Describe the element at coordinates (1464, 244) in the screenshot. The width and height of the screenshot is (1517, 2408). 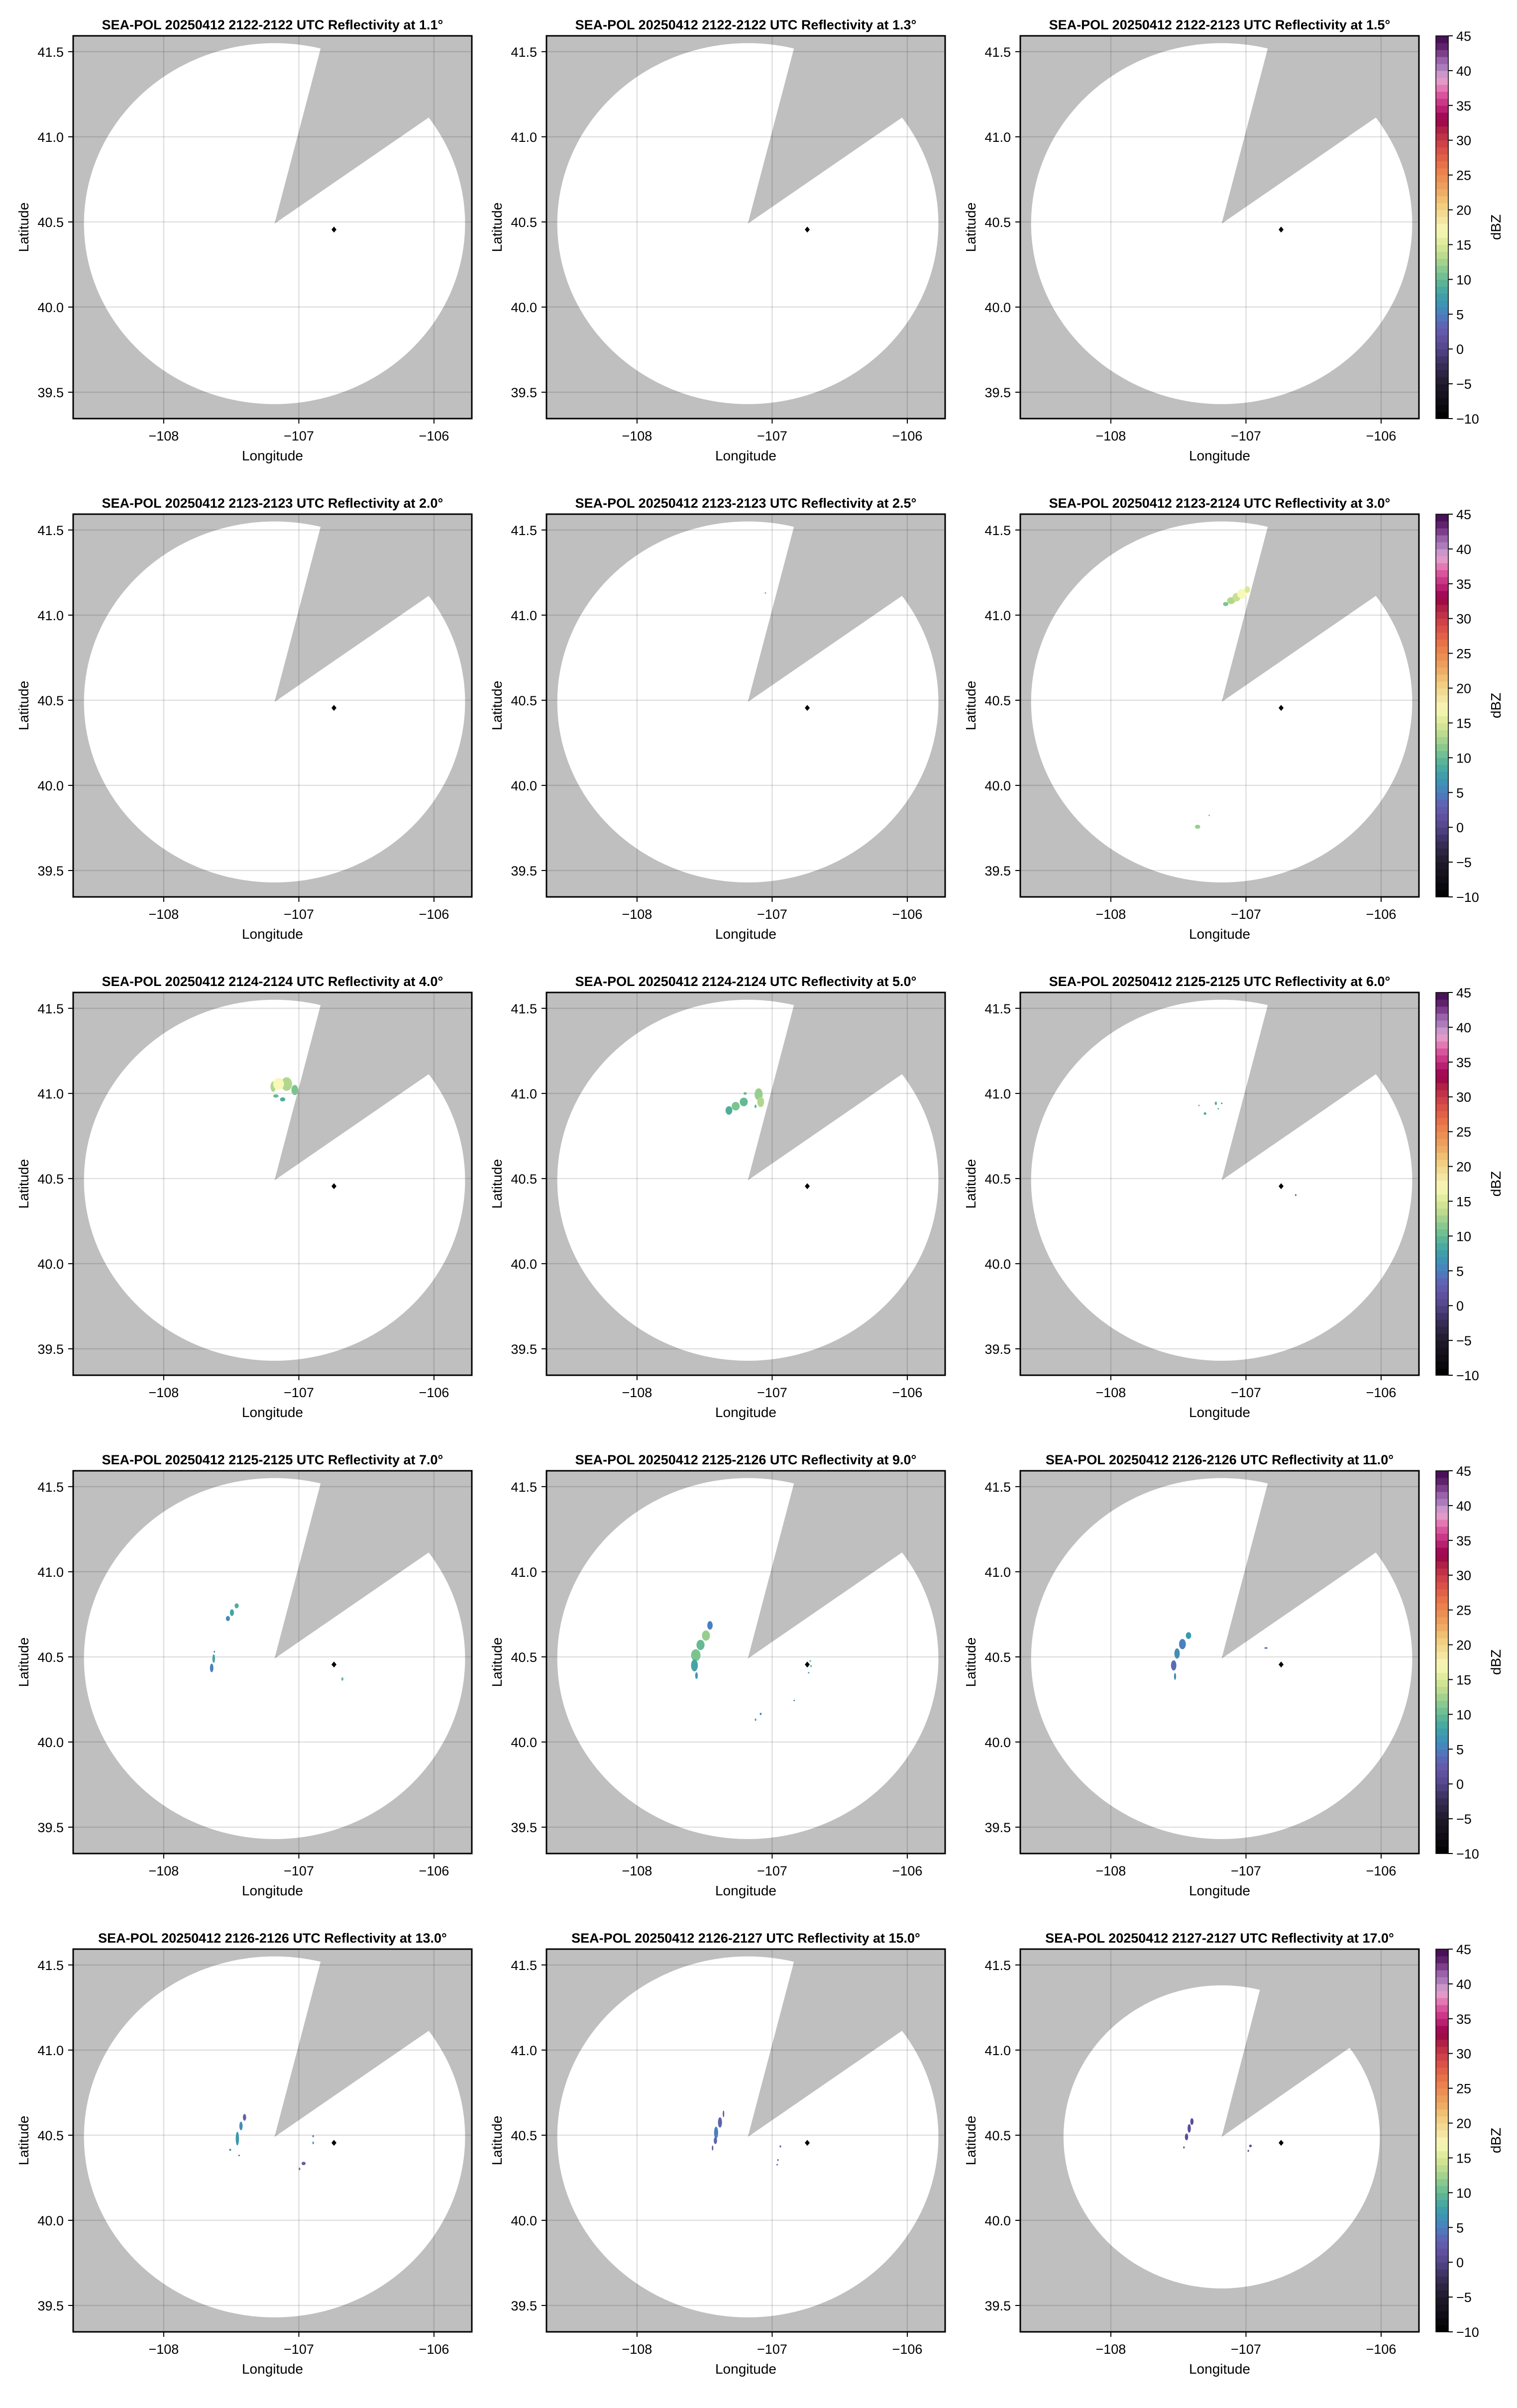
I see `colorbar-tick-label: 15` at that location.